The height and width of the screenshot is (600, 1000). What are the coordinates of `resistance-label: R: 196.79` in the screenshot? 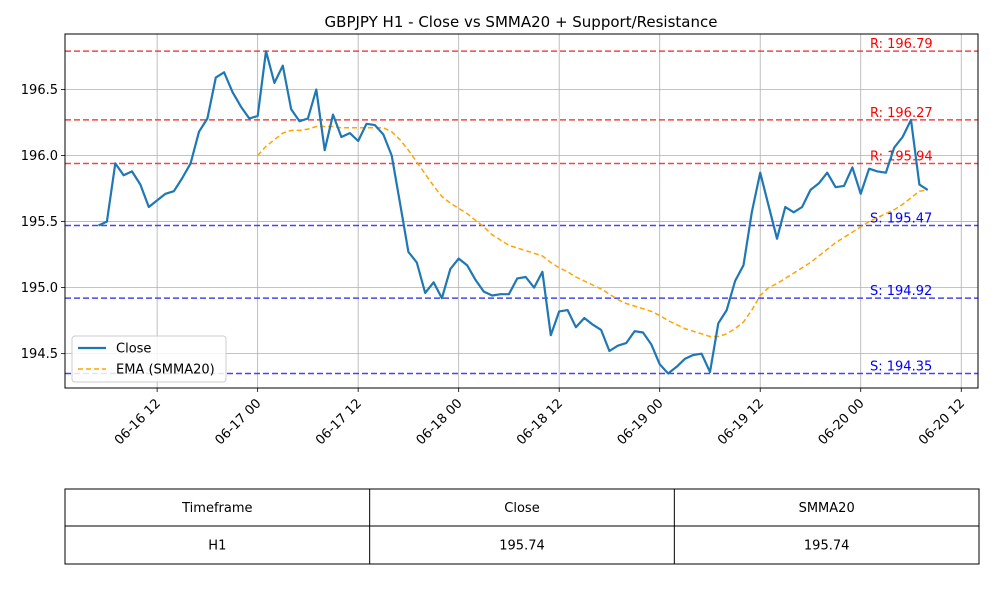 It's located at (901, 44).